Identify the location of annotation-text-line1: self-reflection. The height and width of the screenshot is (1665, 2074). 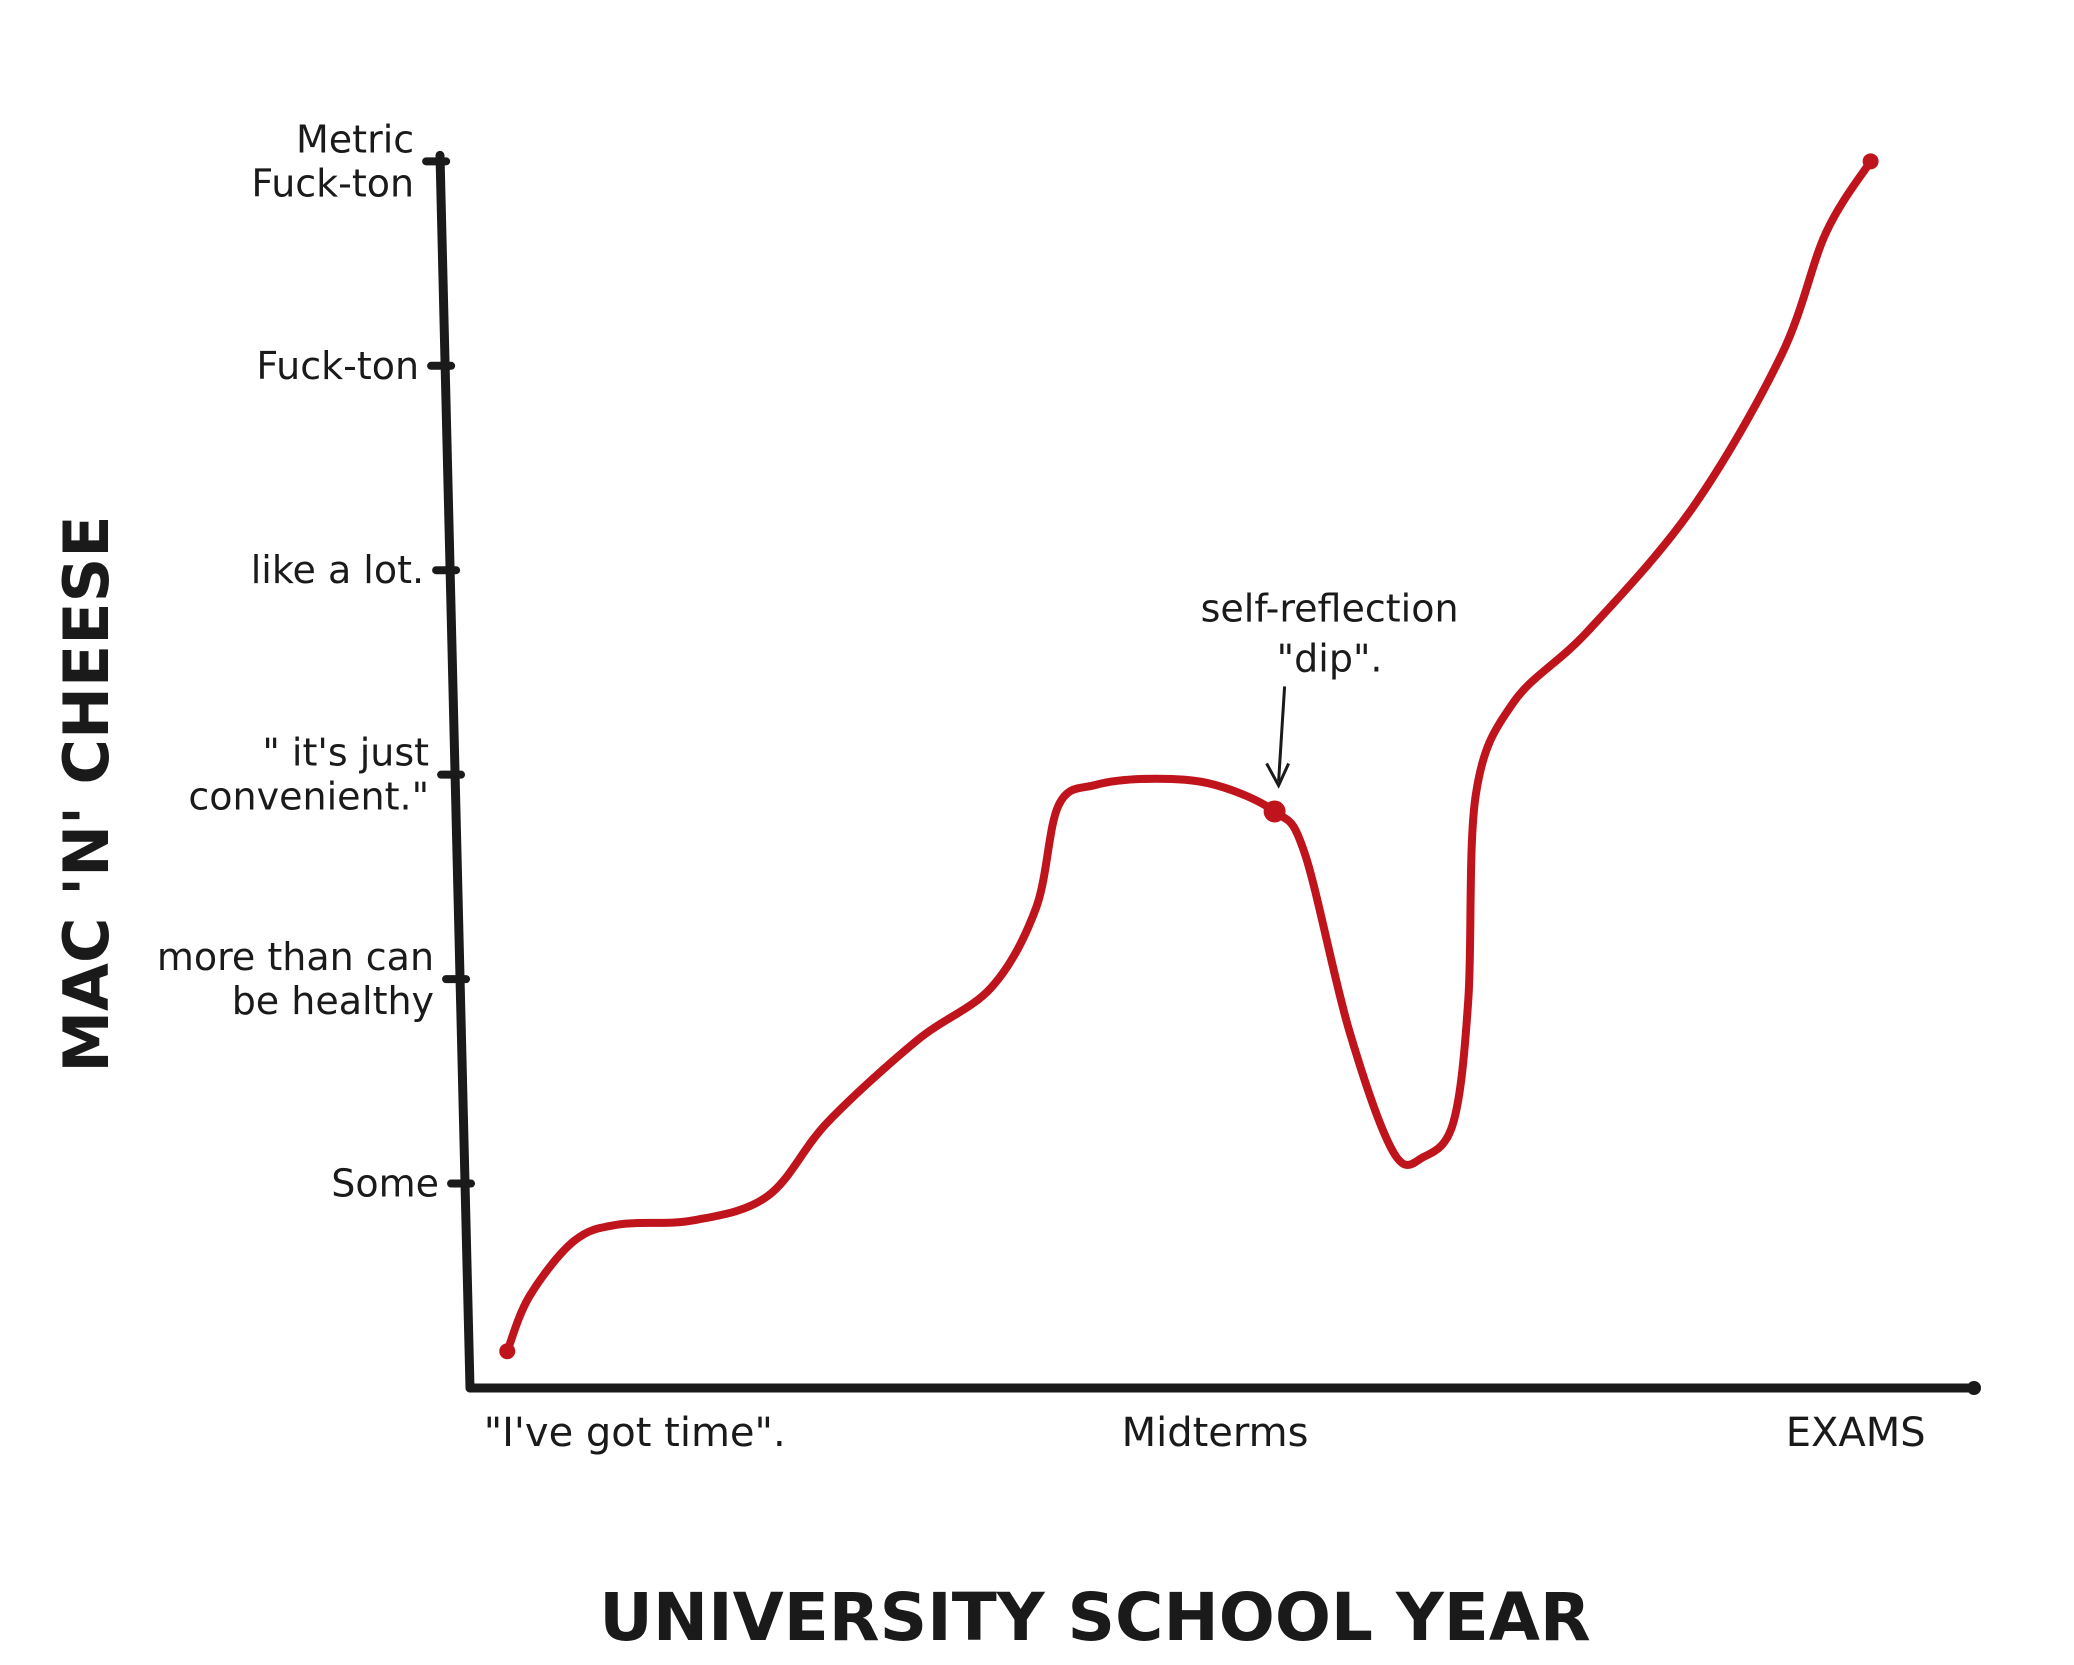
(1330, 608).